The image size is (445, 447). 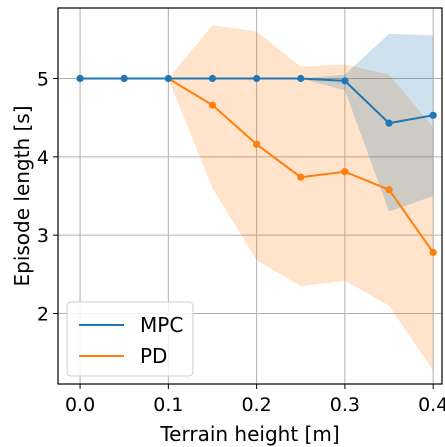 I want to click on x-axis-ticks: 0.0 0.1 0.2 0.3 0.4, so click(x=255, y=400).